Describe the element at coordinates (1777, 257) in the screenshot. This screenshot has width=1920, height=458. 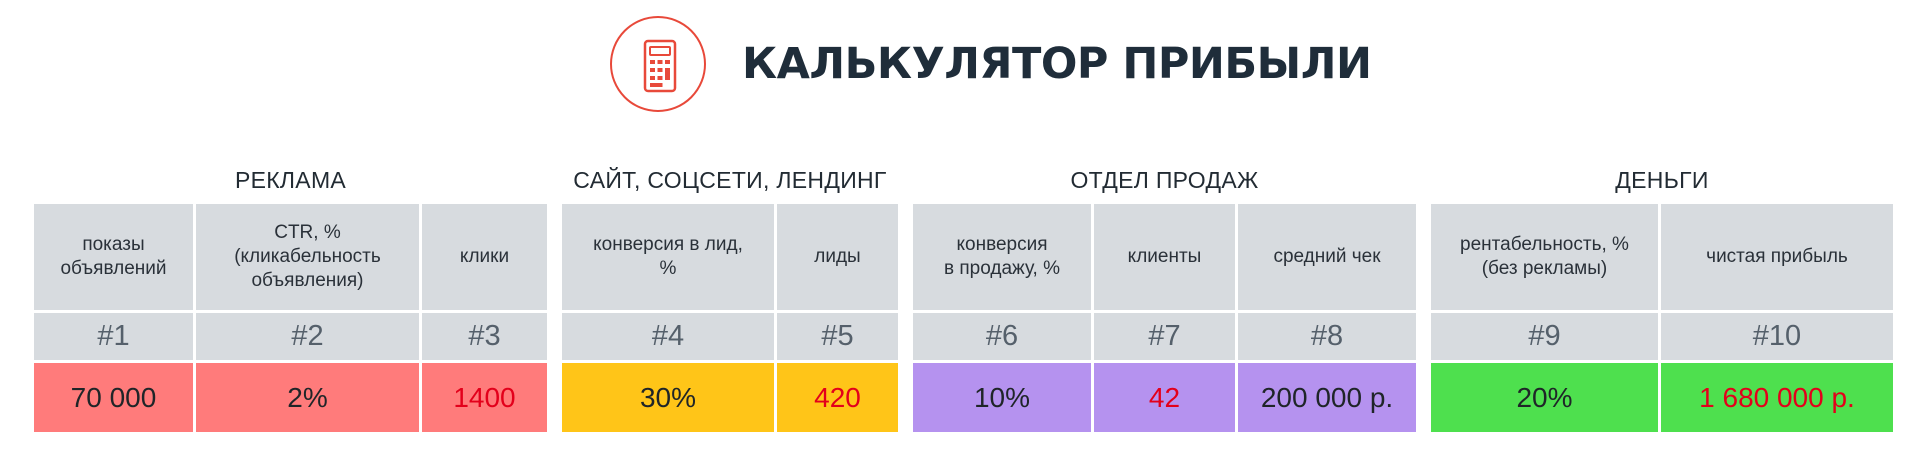
I see `column-label: чистая прибыль` at that location.